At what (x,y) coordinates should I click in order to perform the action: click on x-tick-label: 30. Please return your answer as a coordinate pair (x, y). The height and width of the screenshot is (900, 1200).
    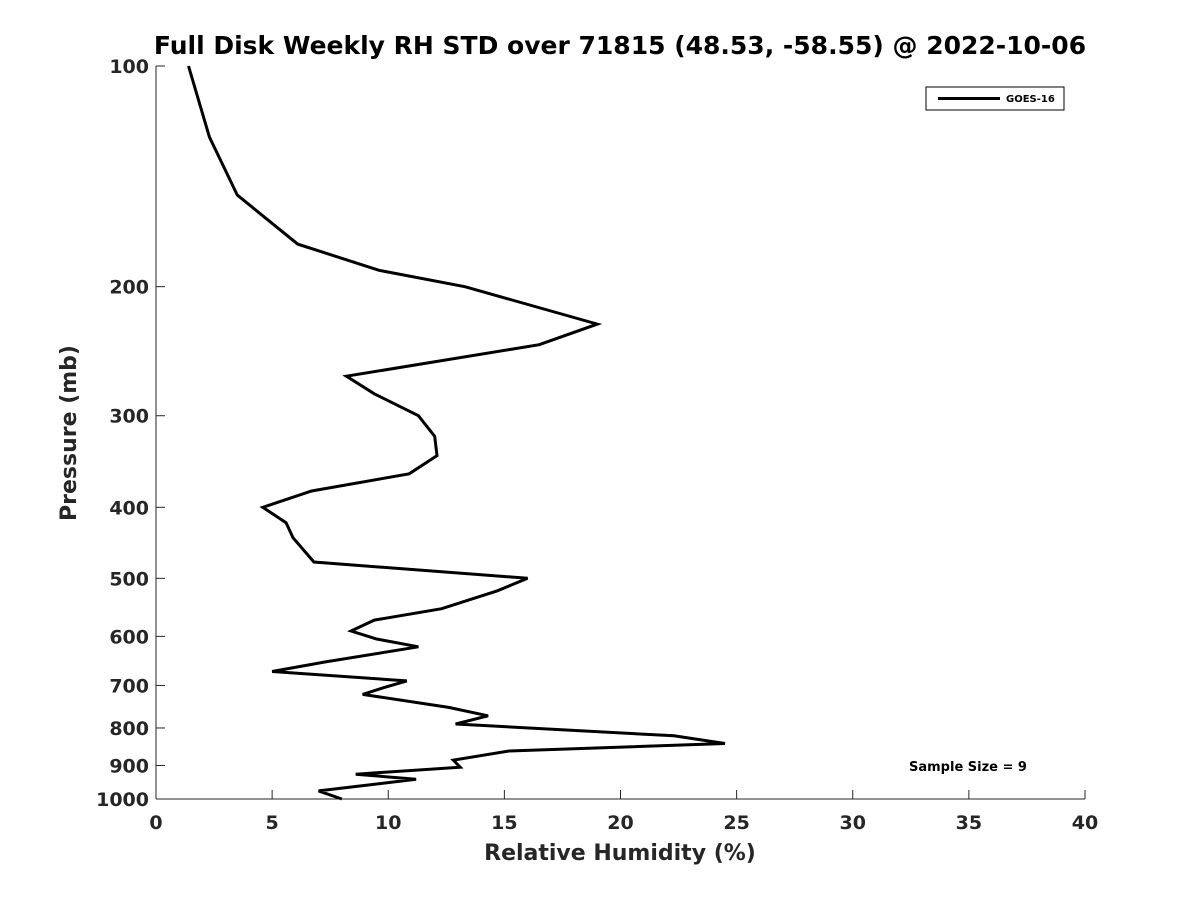
    Looking at the image, I should click on (853, 823).